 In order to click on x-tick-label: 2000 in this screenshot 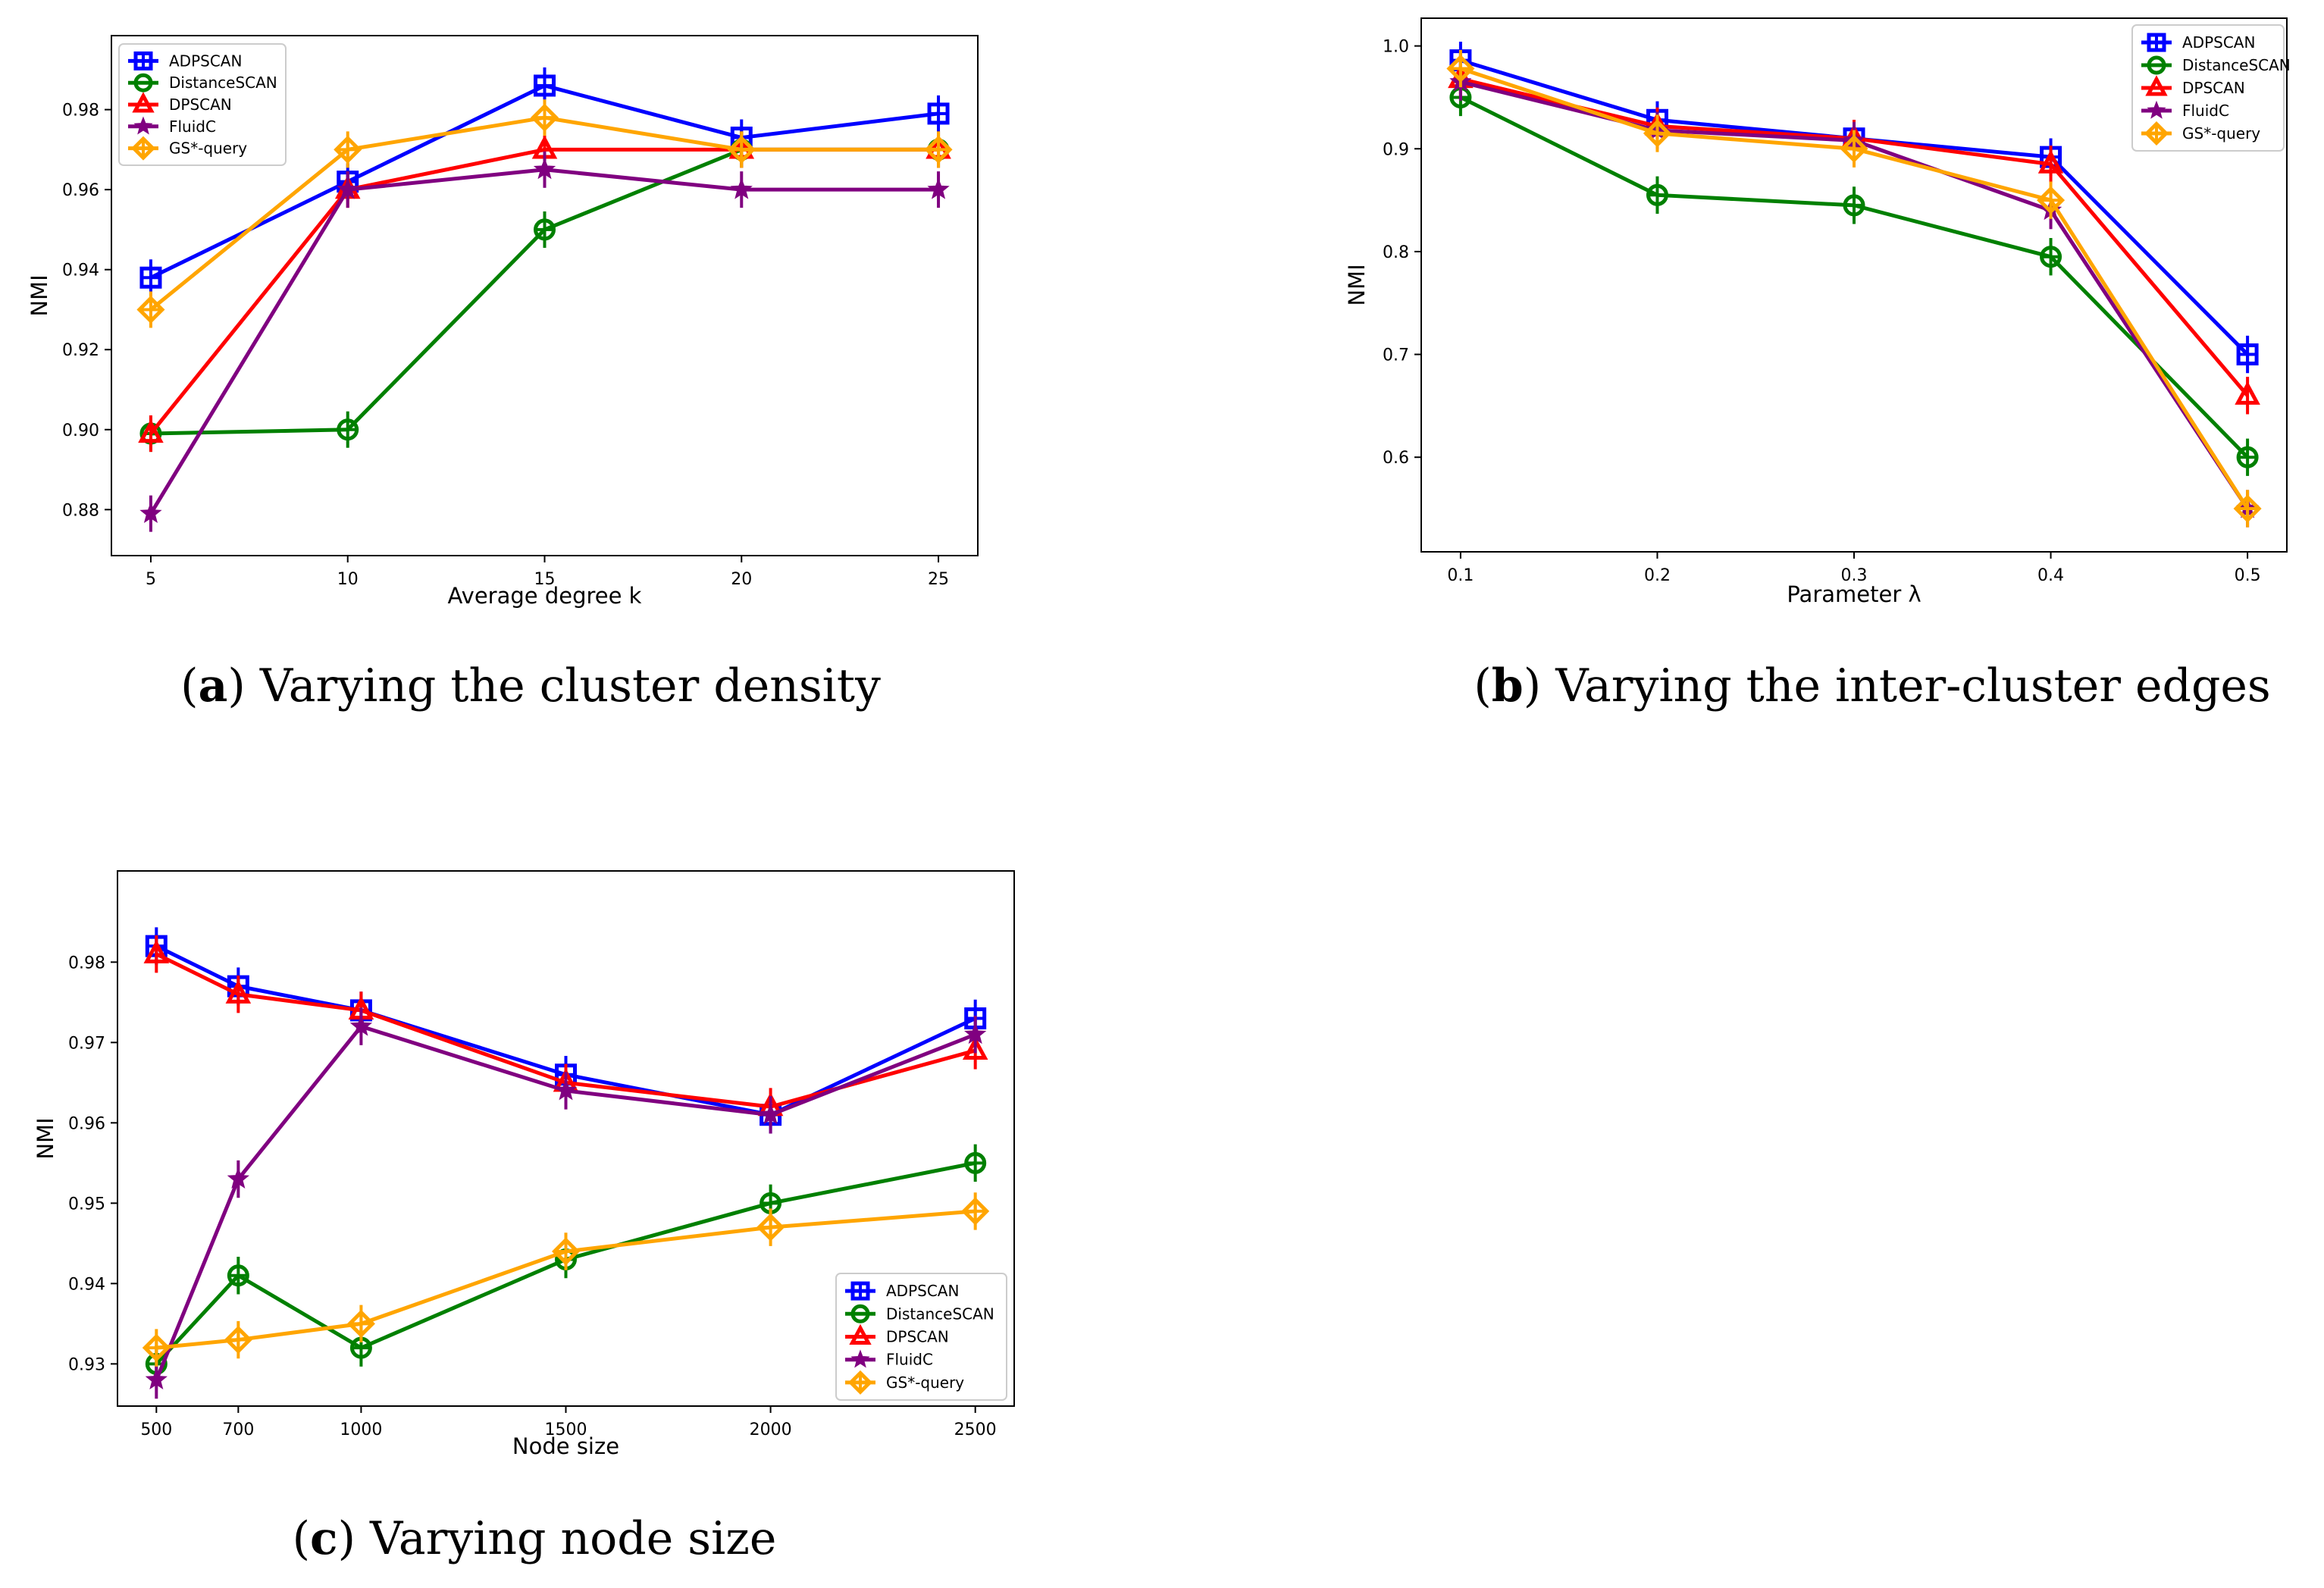, I will do `click(771, 1429)`.